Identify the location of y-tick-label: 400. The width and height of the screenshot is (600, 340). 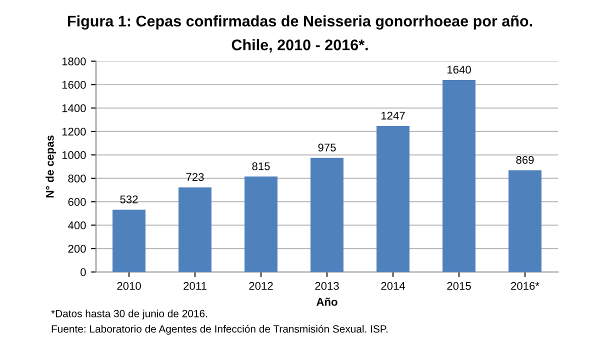
(77, 225).